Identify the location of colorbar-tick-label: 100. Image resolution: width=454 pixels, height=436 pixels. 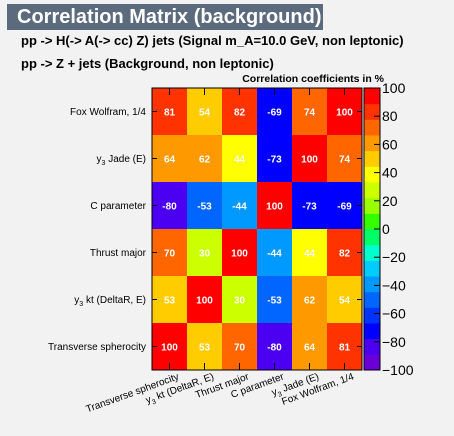
(394, 88).